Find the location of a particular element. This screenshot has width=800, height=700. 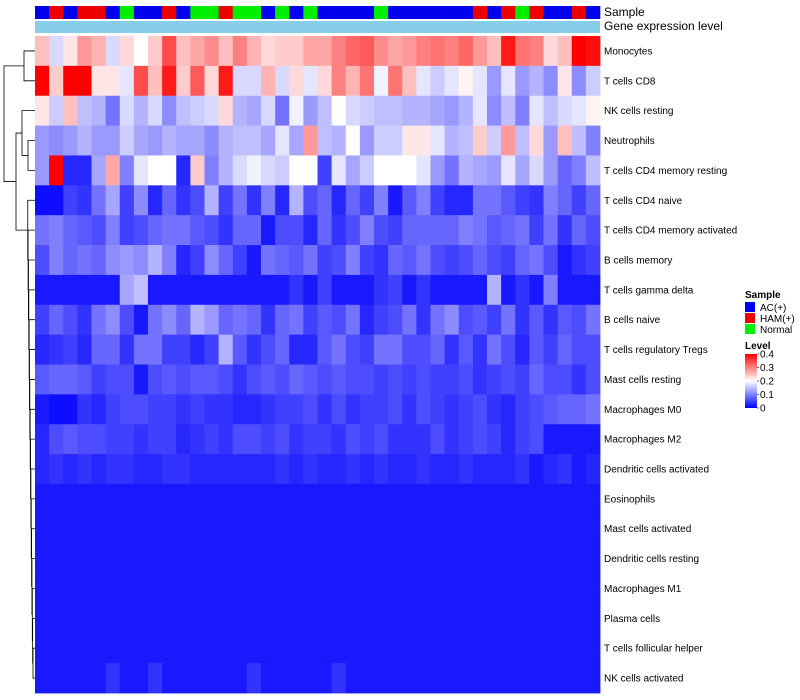

sample-annotation-cell is located at coordinates (211, 12).